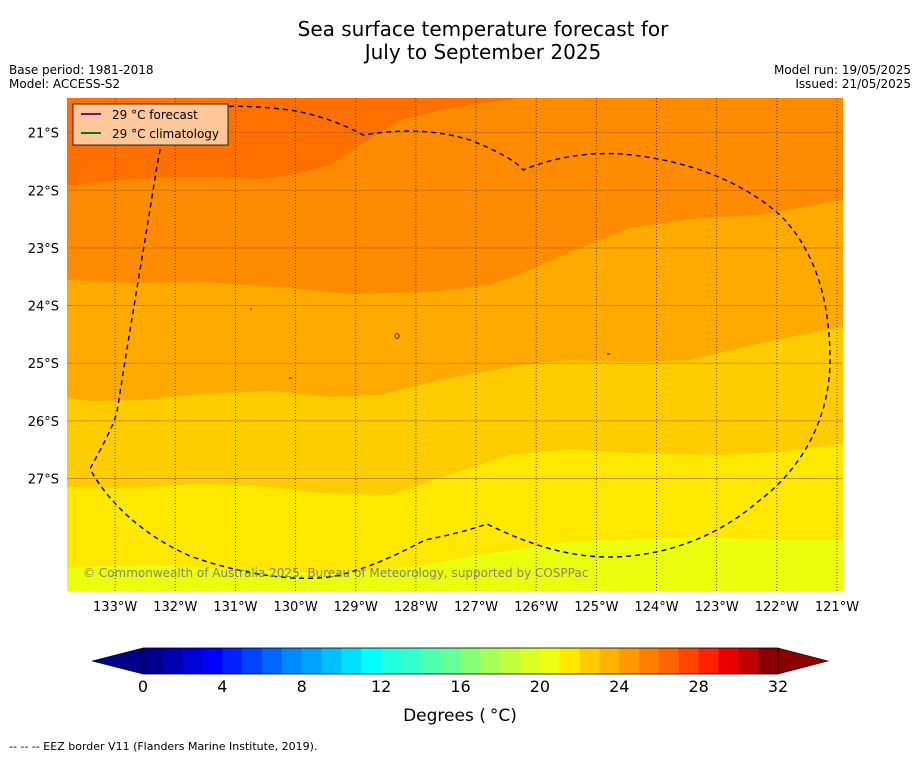 This screenshot has height=758, width=919. I want to click on colorbar-outline, so click(460, 661).